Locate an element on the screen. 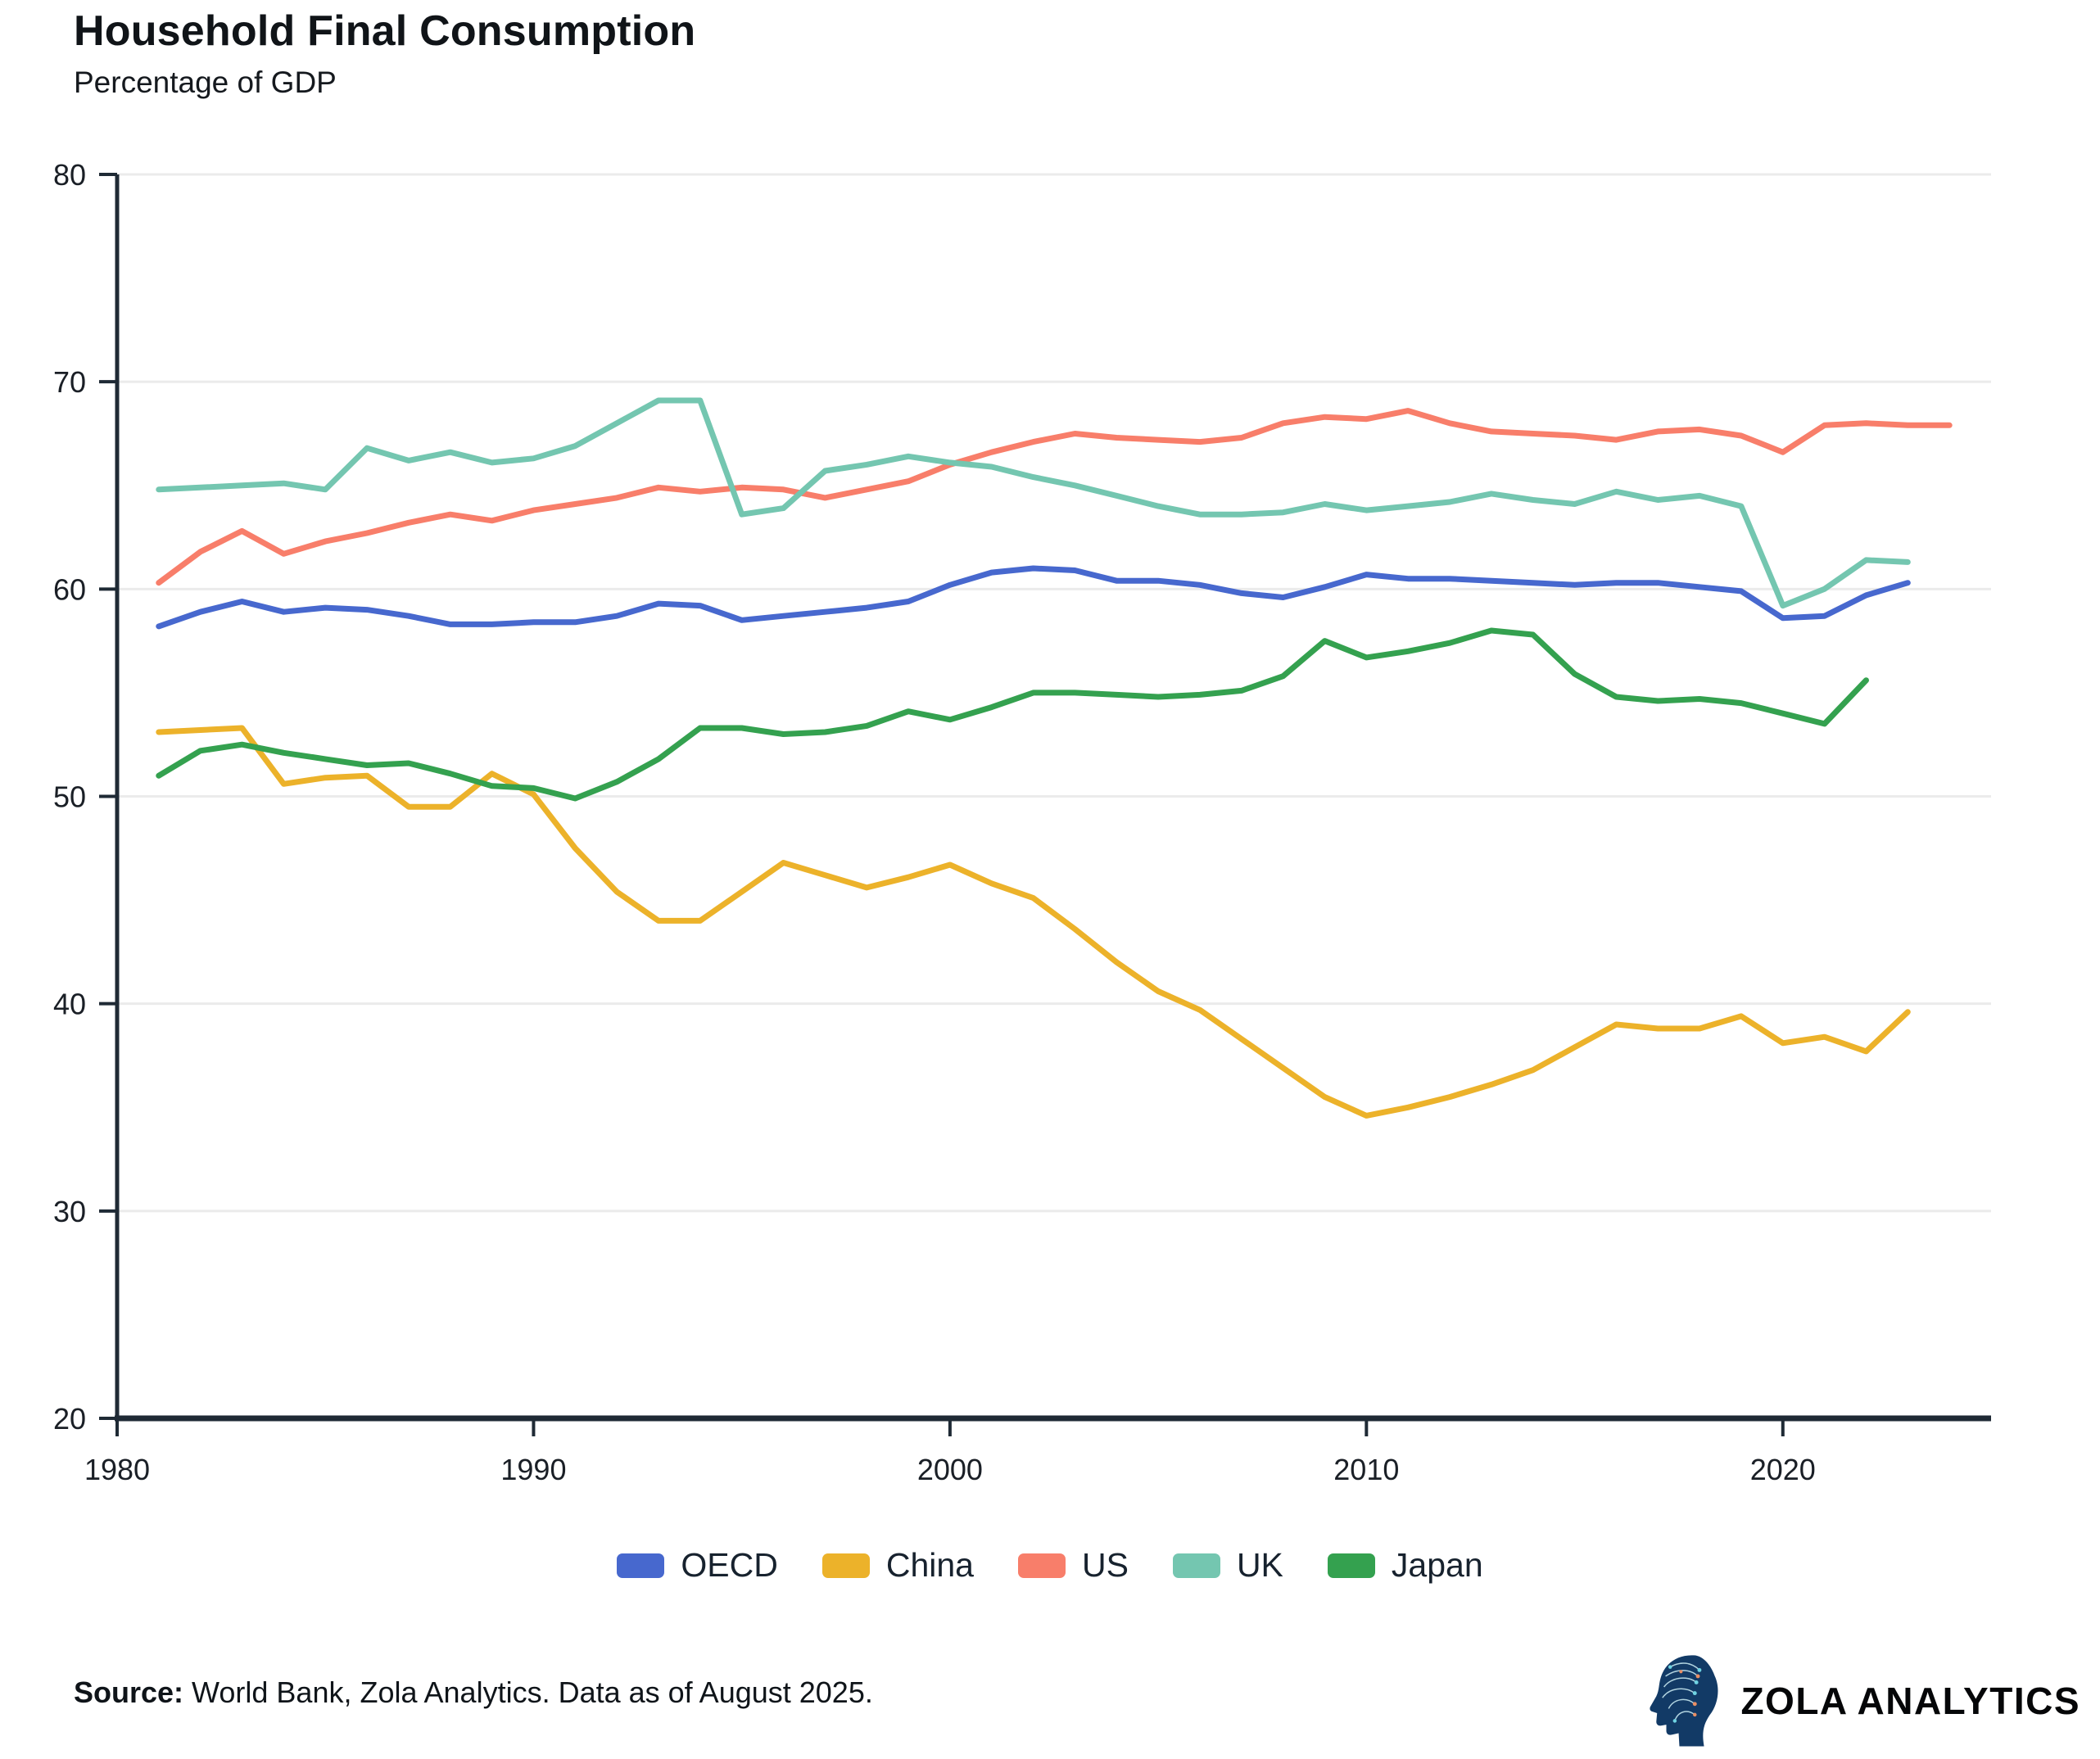  legend-swatch-us is located at coordinates (1041, 1565).